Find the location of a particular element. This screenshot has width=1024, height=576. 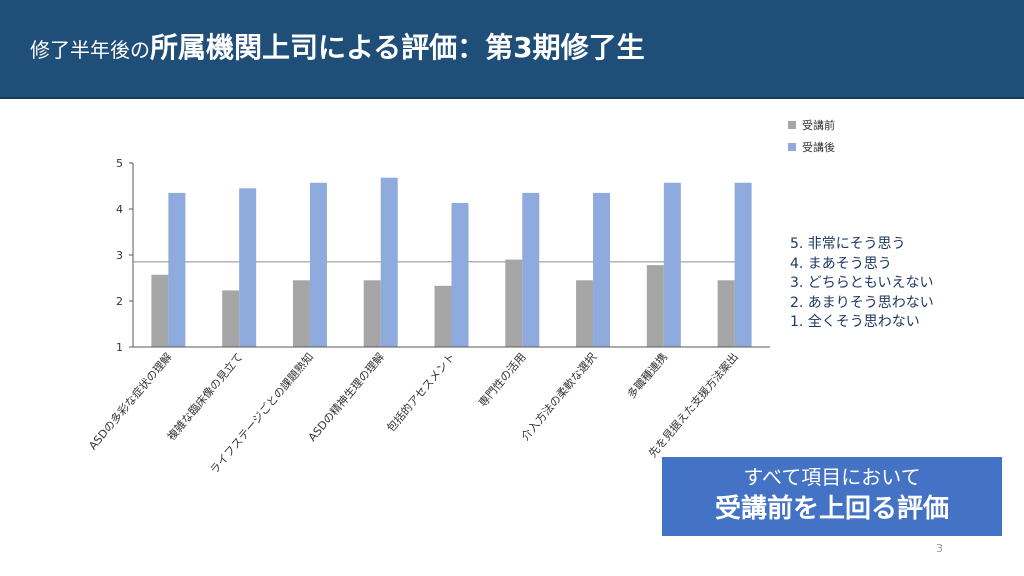

x-tick-label: ASDの多彩な症状の理解 is located at coordinates (130, 401).